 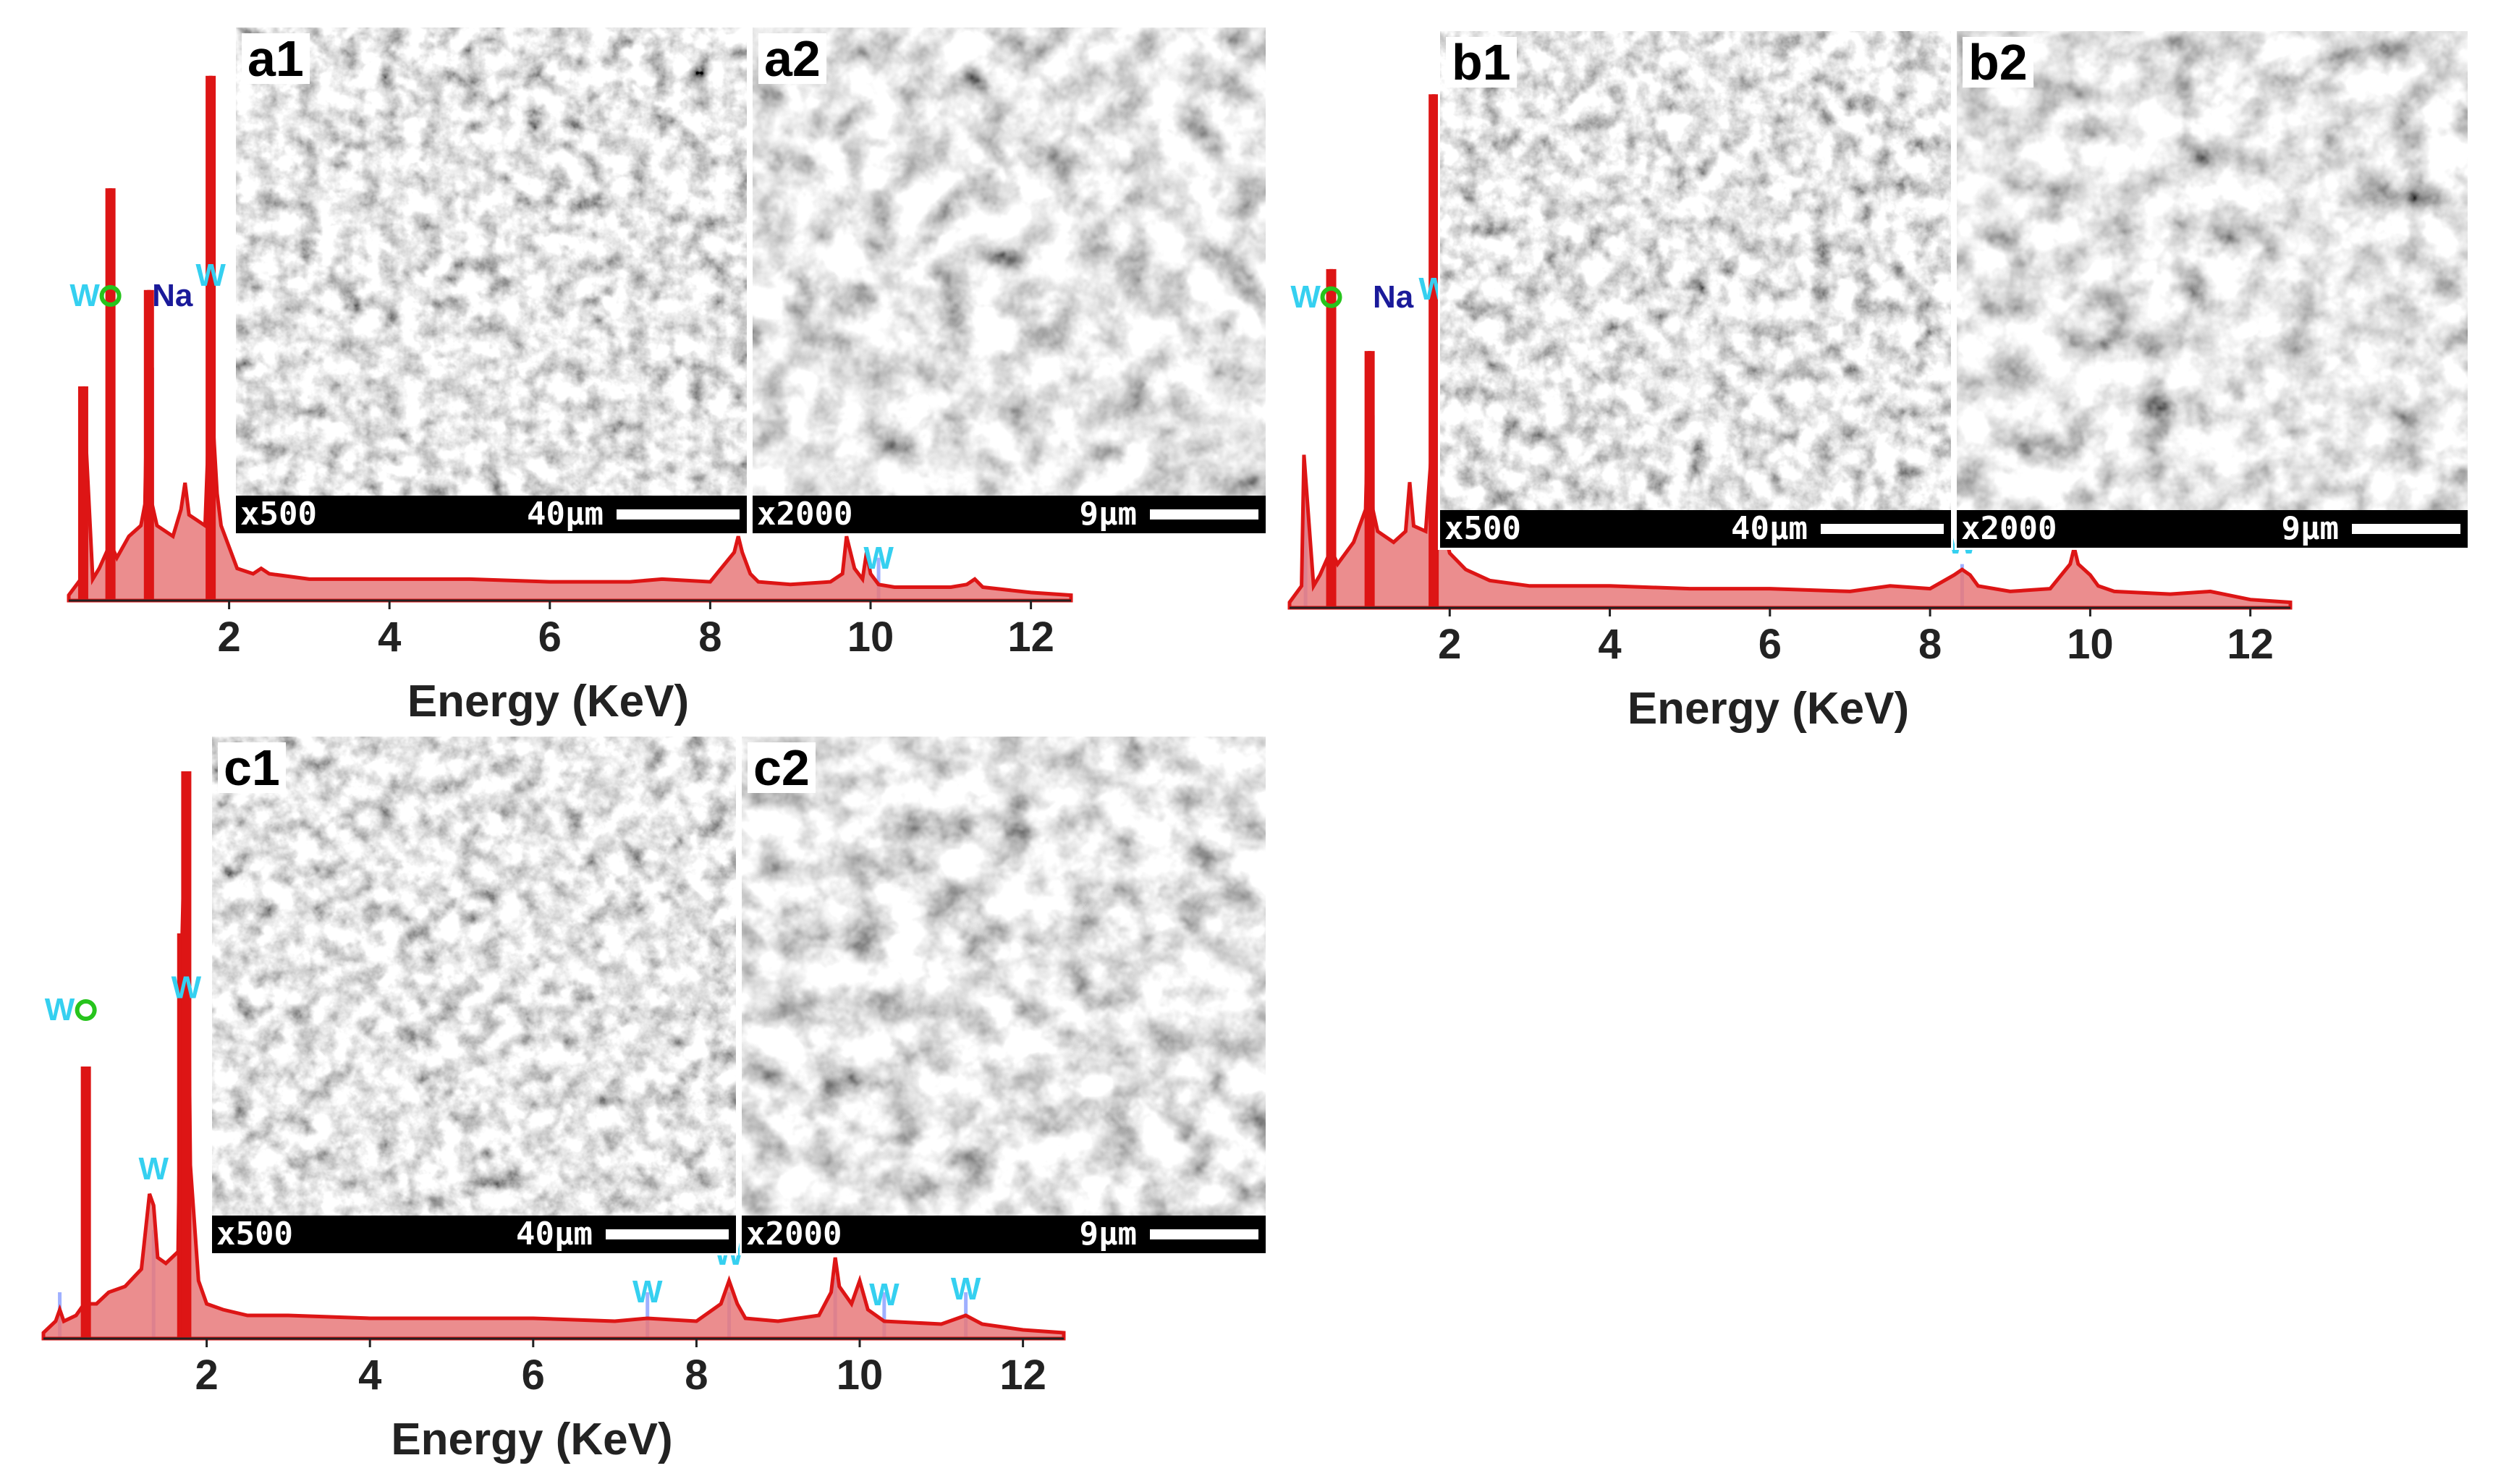 I want to click on sem-image-c2: c2 x2000 9µm, so click(x=1004, y=994).